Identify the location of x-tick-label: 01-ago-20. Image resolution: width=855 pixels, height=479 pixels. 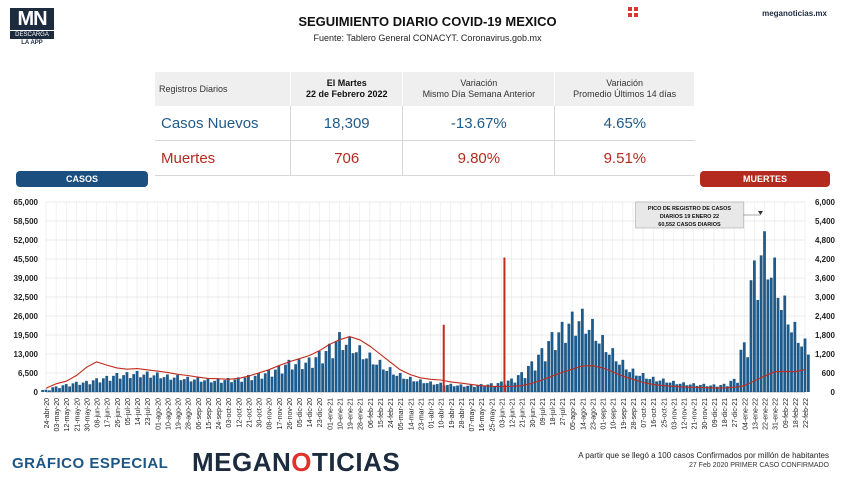
(158, 414).